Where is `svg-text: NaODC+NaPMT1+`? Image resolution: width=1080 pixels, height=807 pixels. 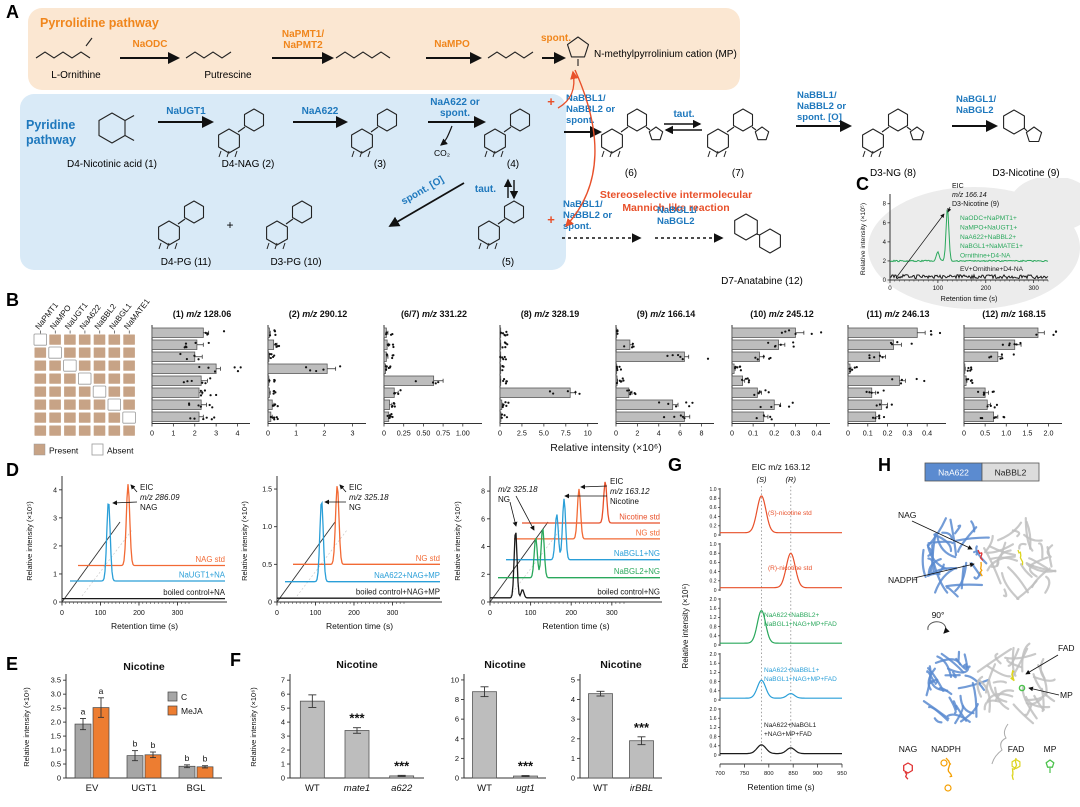 svg-text: NaODC+NaPMT1+ is located at coordinates (988, 218).